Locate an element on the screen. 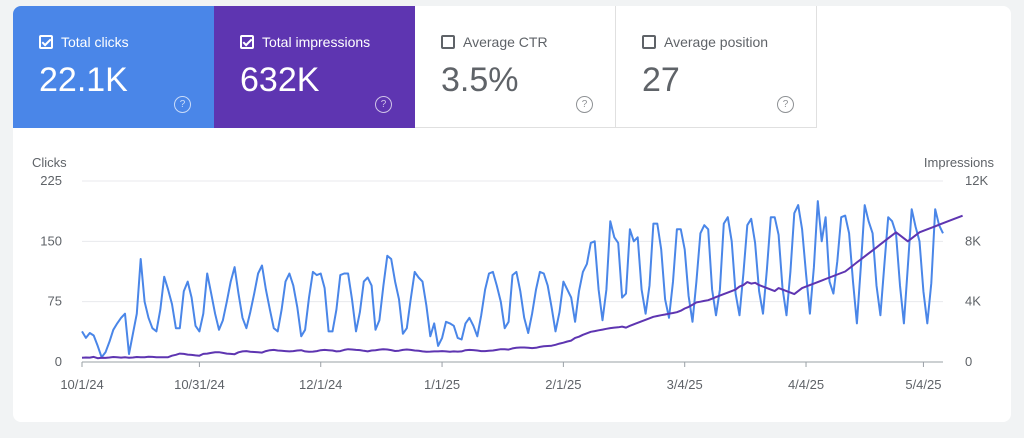  metric-tile-total-clicks: Total clicks 22.1K ? is located at coordinates (113, 67).